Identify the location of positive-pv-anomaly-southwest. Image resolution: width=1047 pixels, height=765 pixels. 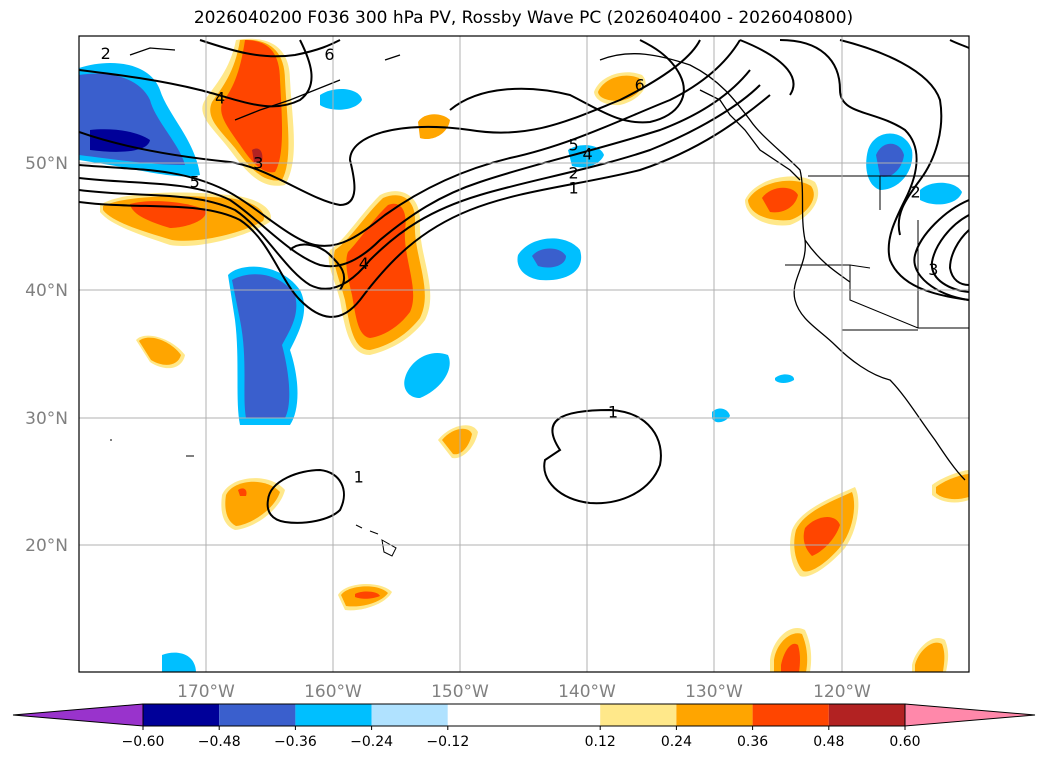
(253, 504).